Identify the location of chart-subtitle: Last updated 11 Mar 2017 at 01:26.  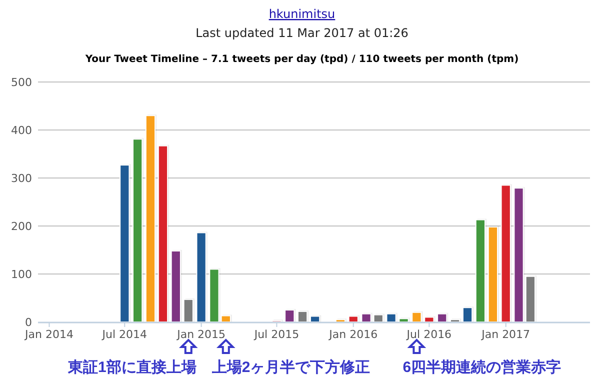
(302, 33).